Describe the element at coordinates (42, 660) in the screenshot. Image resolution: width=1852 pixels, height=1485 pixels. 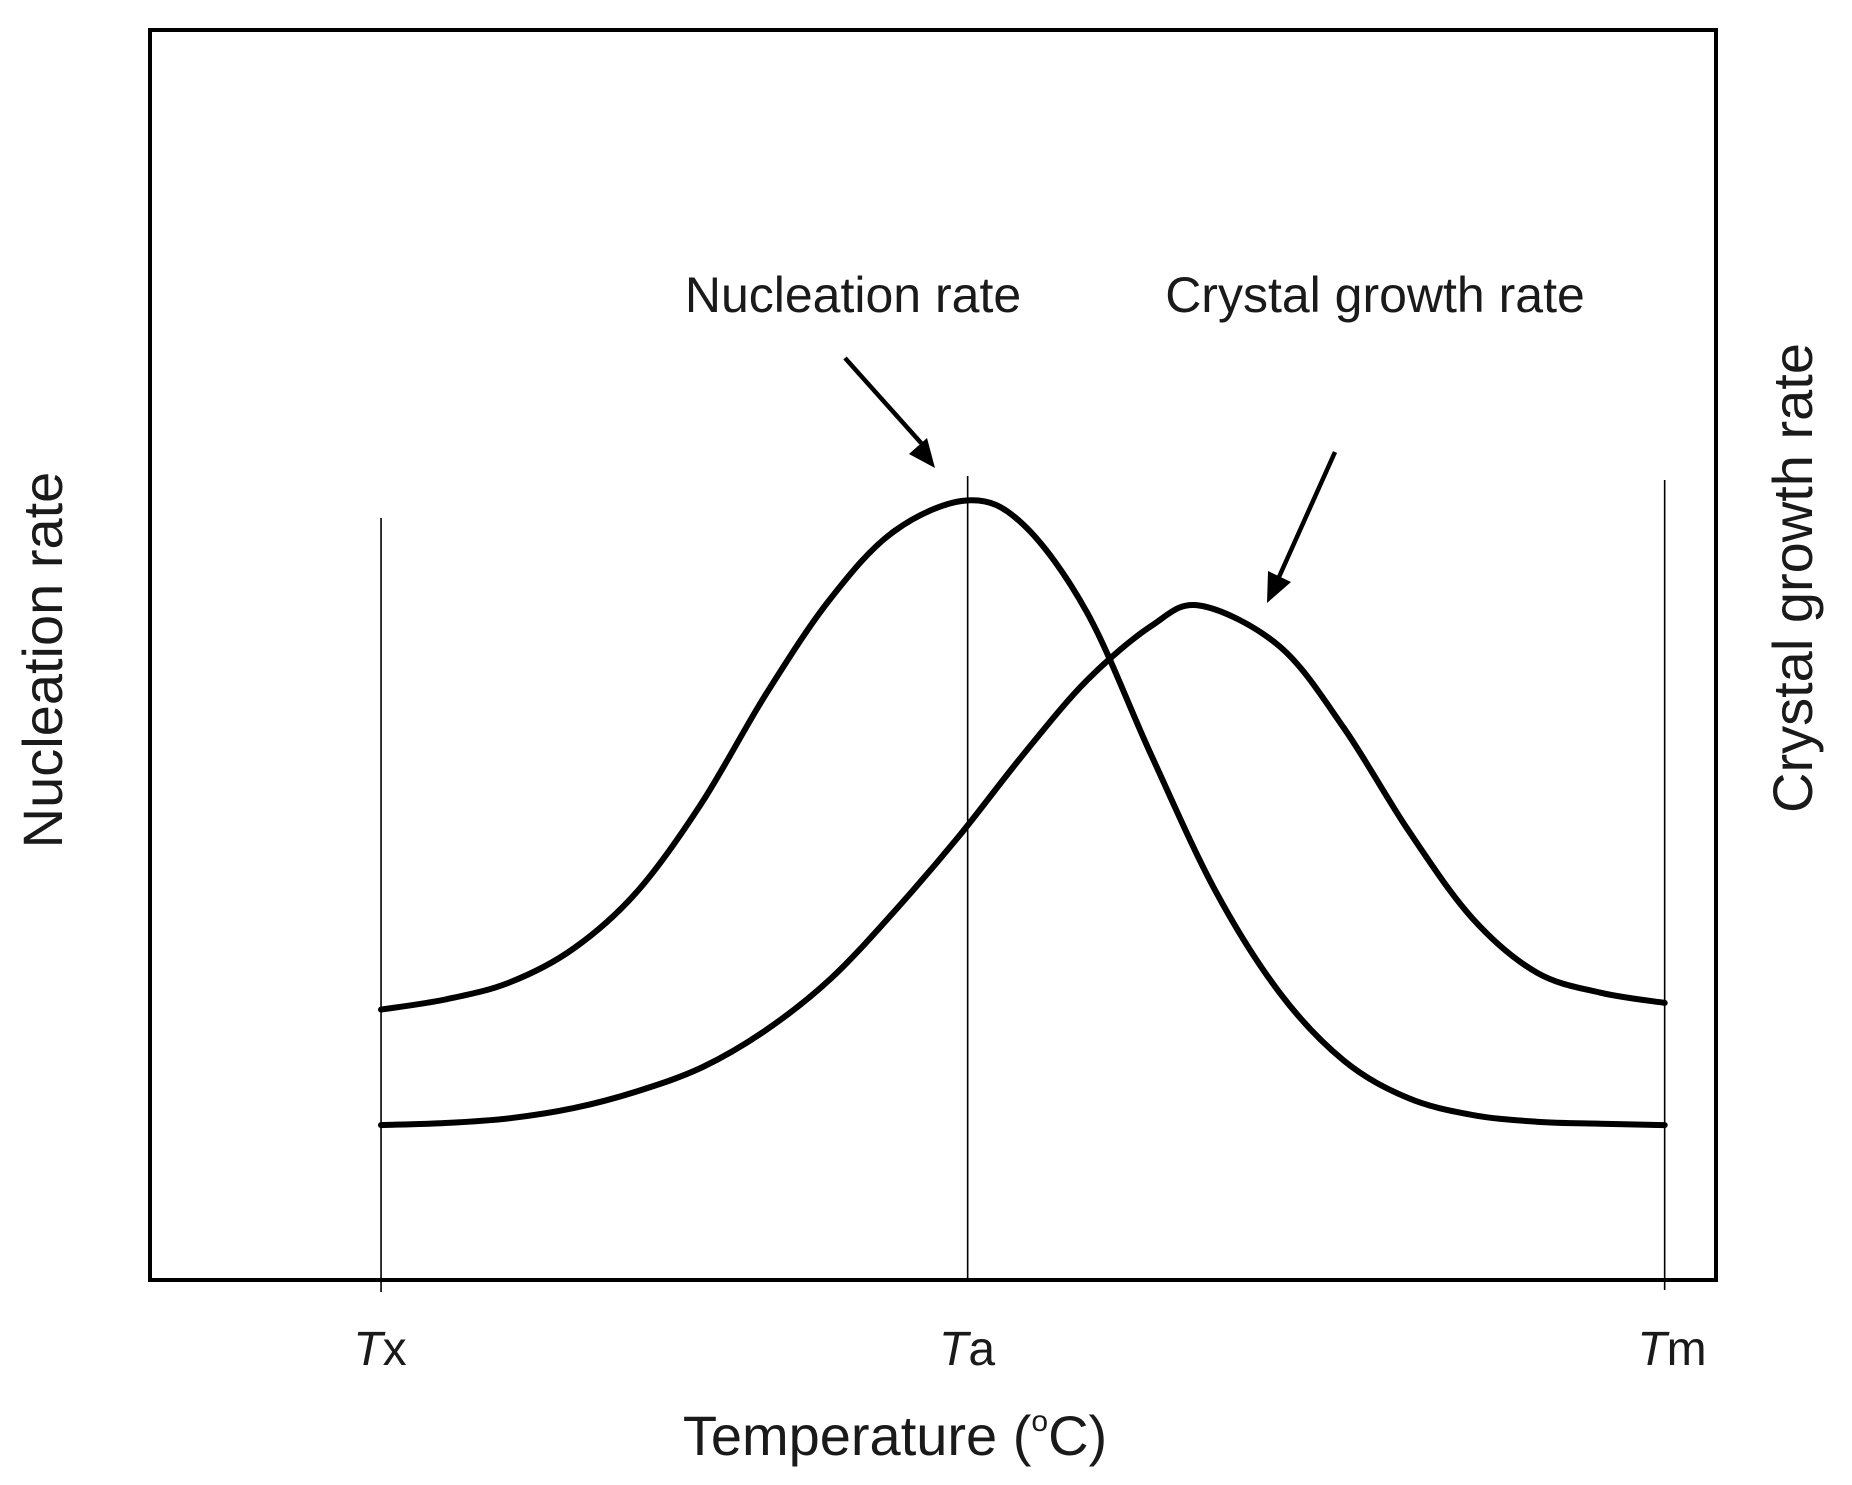
I see `y-axis-label-left: Nucleation rate` at that location.